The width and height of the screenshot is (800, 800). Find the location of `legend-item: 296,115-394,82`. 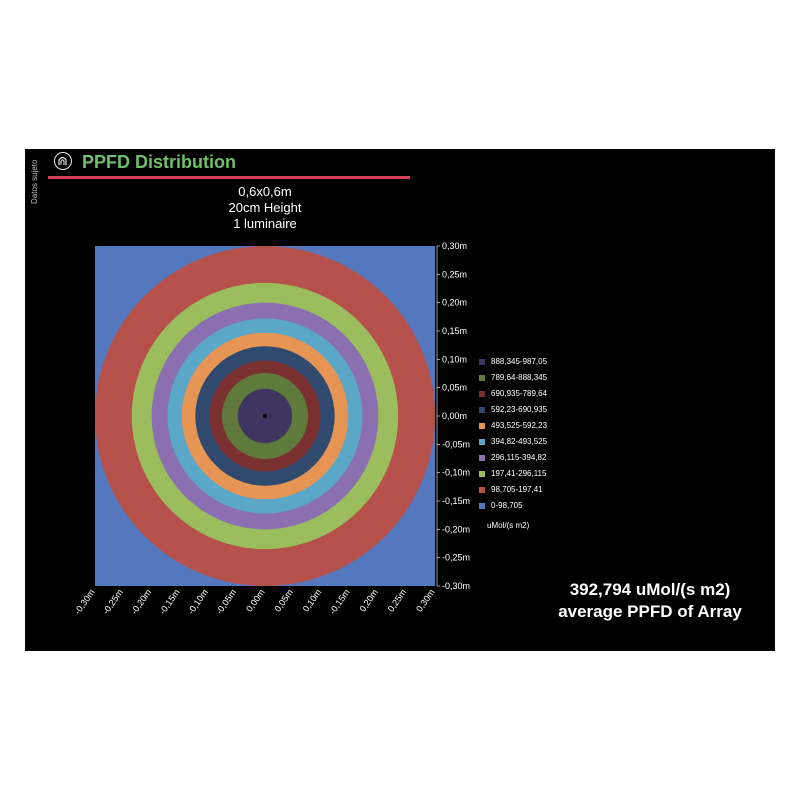

legend-item: 296,115-394,82 is located at coordinates (513, 458).